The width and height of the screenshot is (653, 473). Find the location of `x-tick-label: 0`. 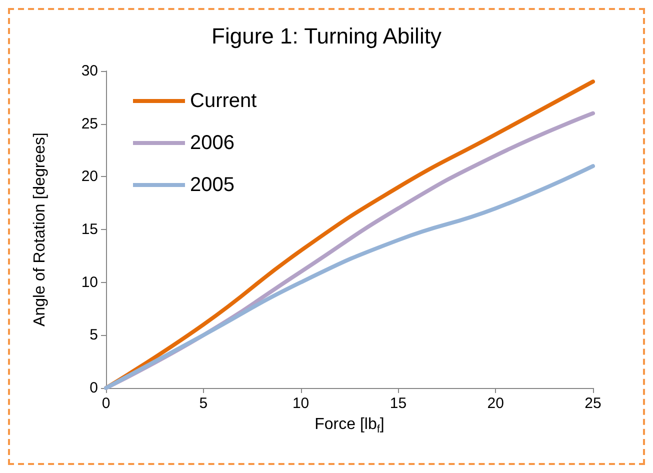

x-tick-label: 0 is located at coordinates (106, 403).